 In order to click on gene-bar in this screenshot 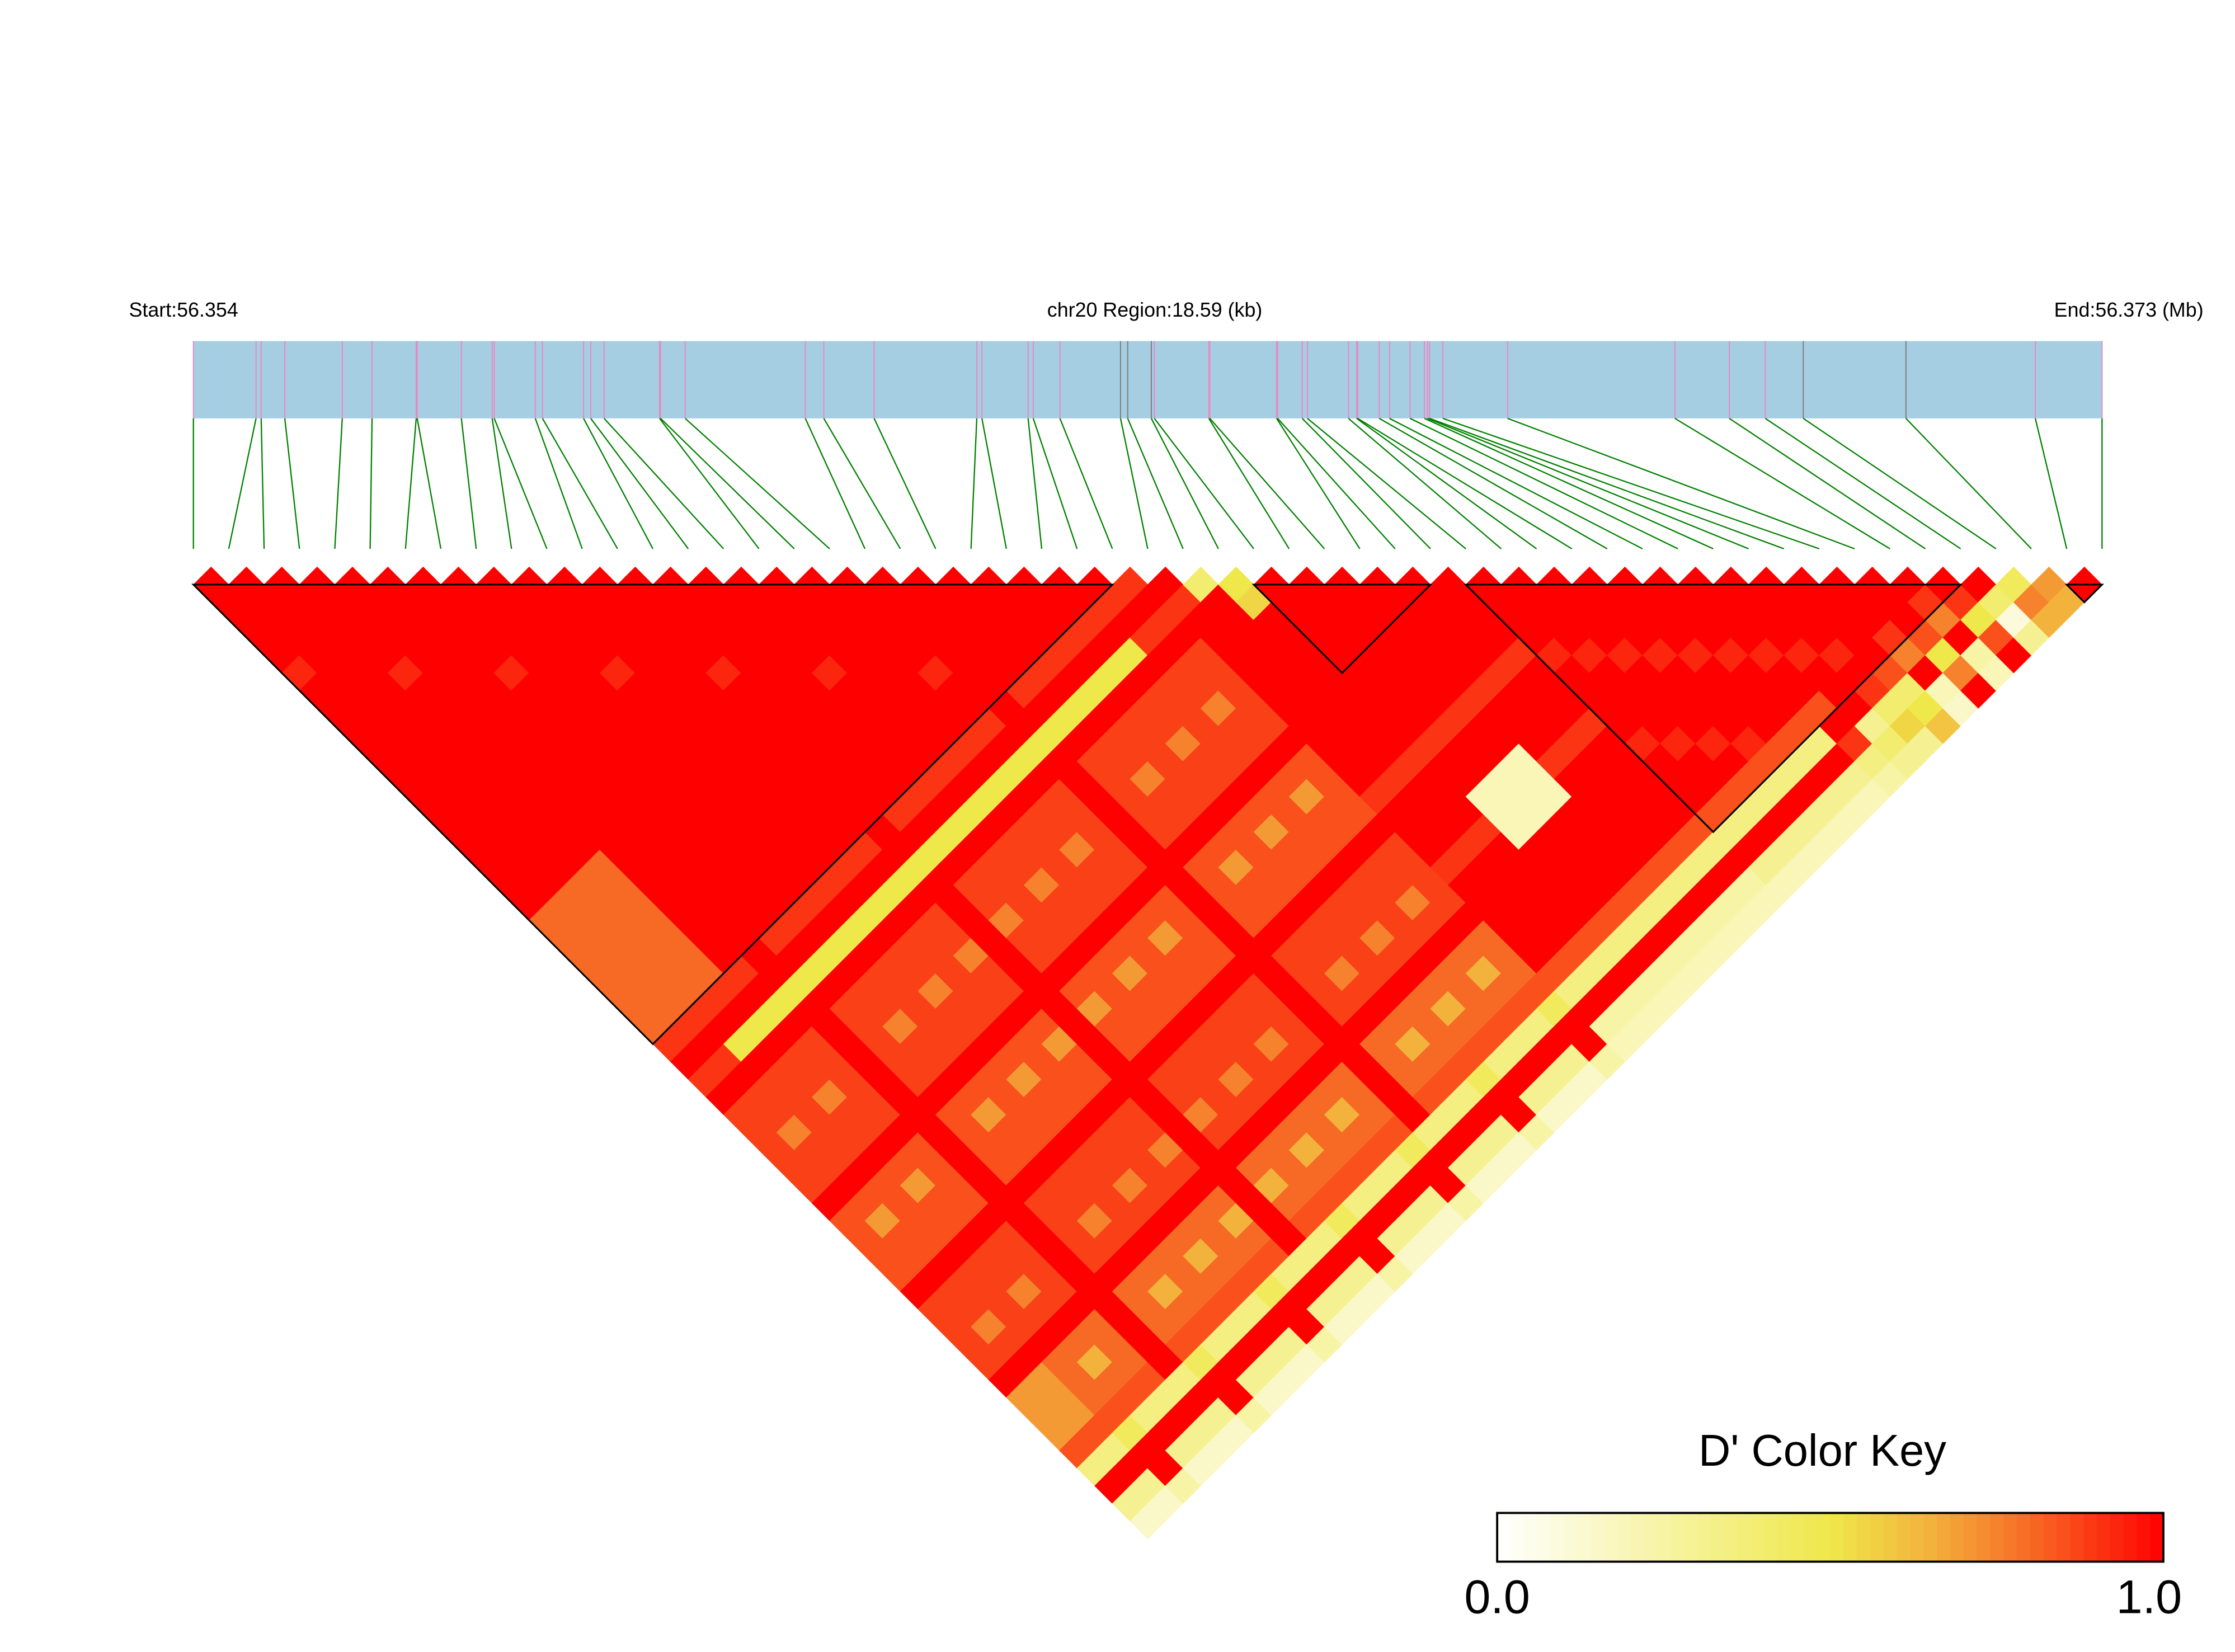, I will do `click(1147, 379)`.